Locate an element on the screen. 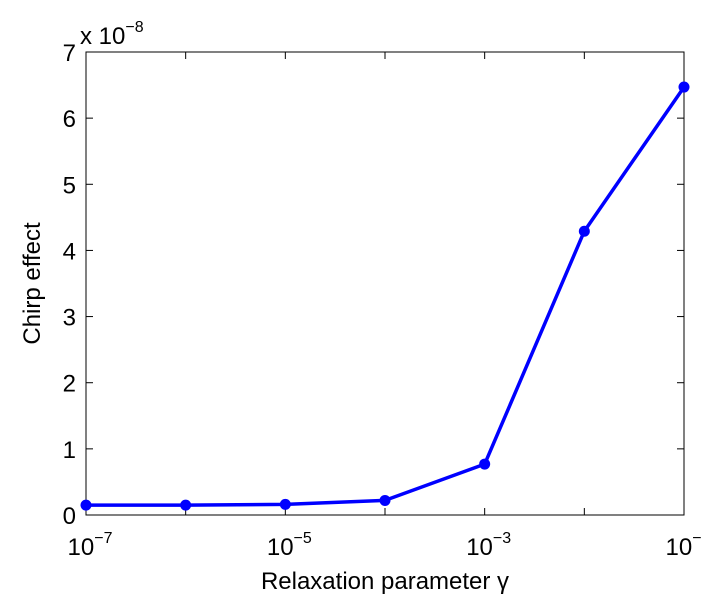 Image resolution: width=702 pixels, height=595 pixels. y-tick-label: 0 is located at coordinates (69, 516).